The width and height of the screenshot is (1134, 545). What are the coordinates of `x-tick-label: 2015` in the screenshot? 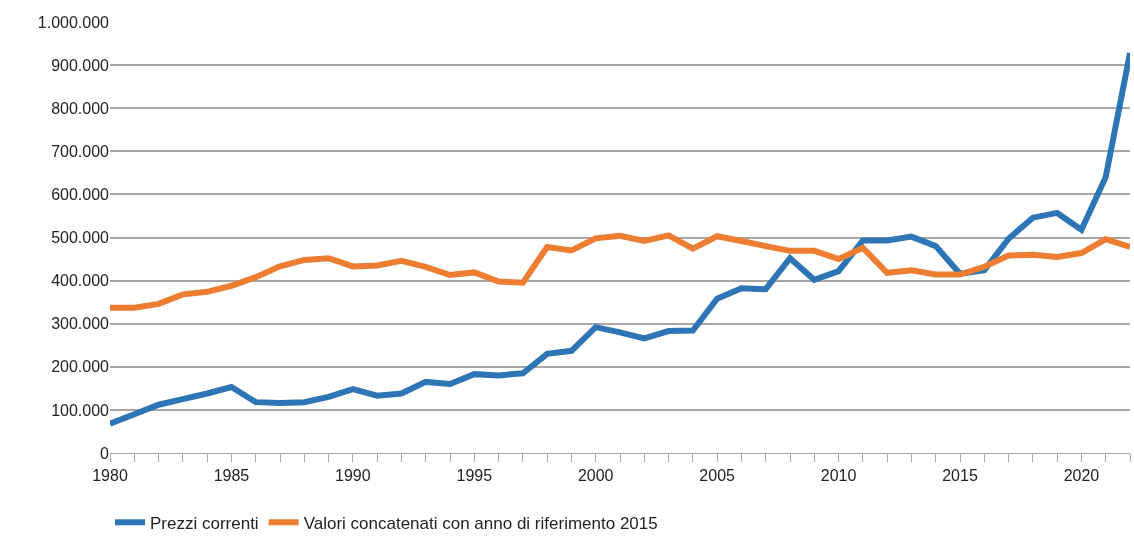 It's located at (960, 476).